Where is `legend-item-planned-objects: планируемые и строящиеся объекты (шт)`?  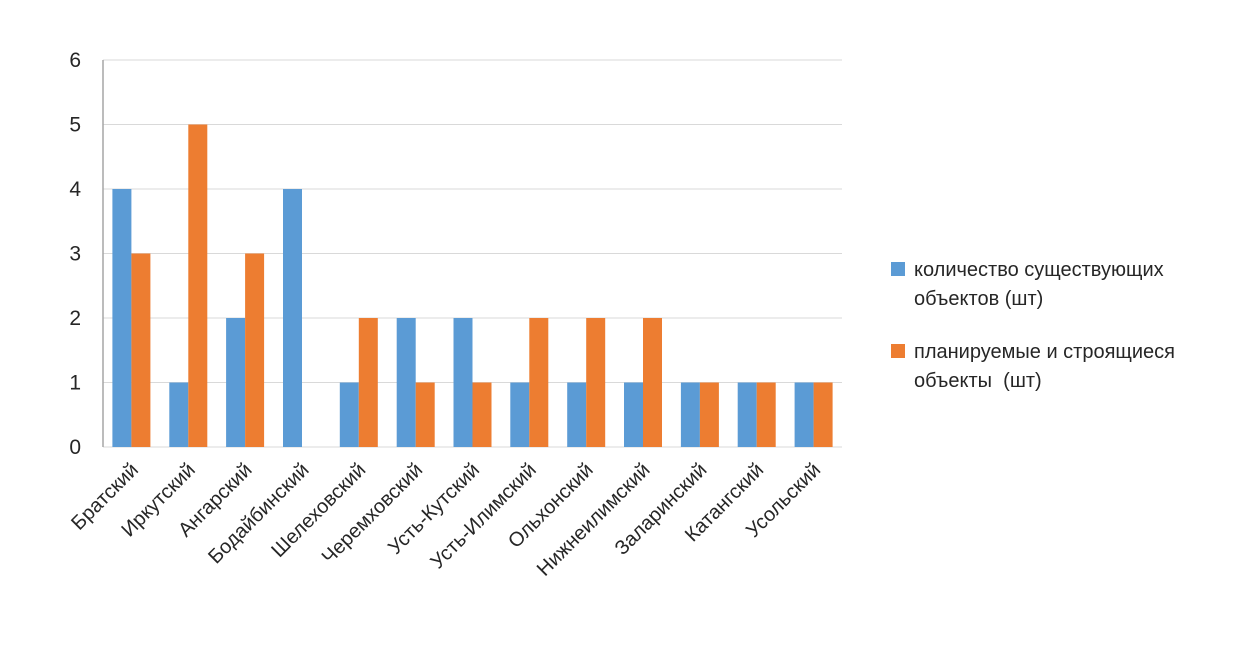 legend-item-planned-objects: планируемые и строящиеся объекты (шт) is located at coordinates (1052, 367).